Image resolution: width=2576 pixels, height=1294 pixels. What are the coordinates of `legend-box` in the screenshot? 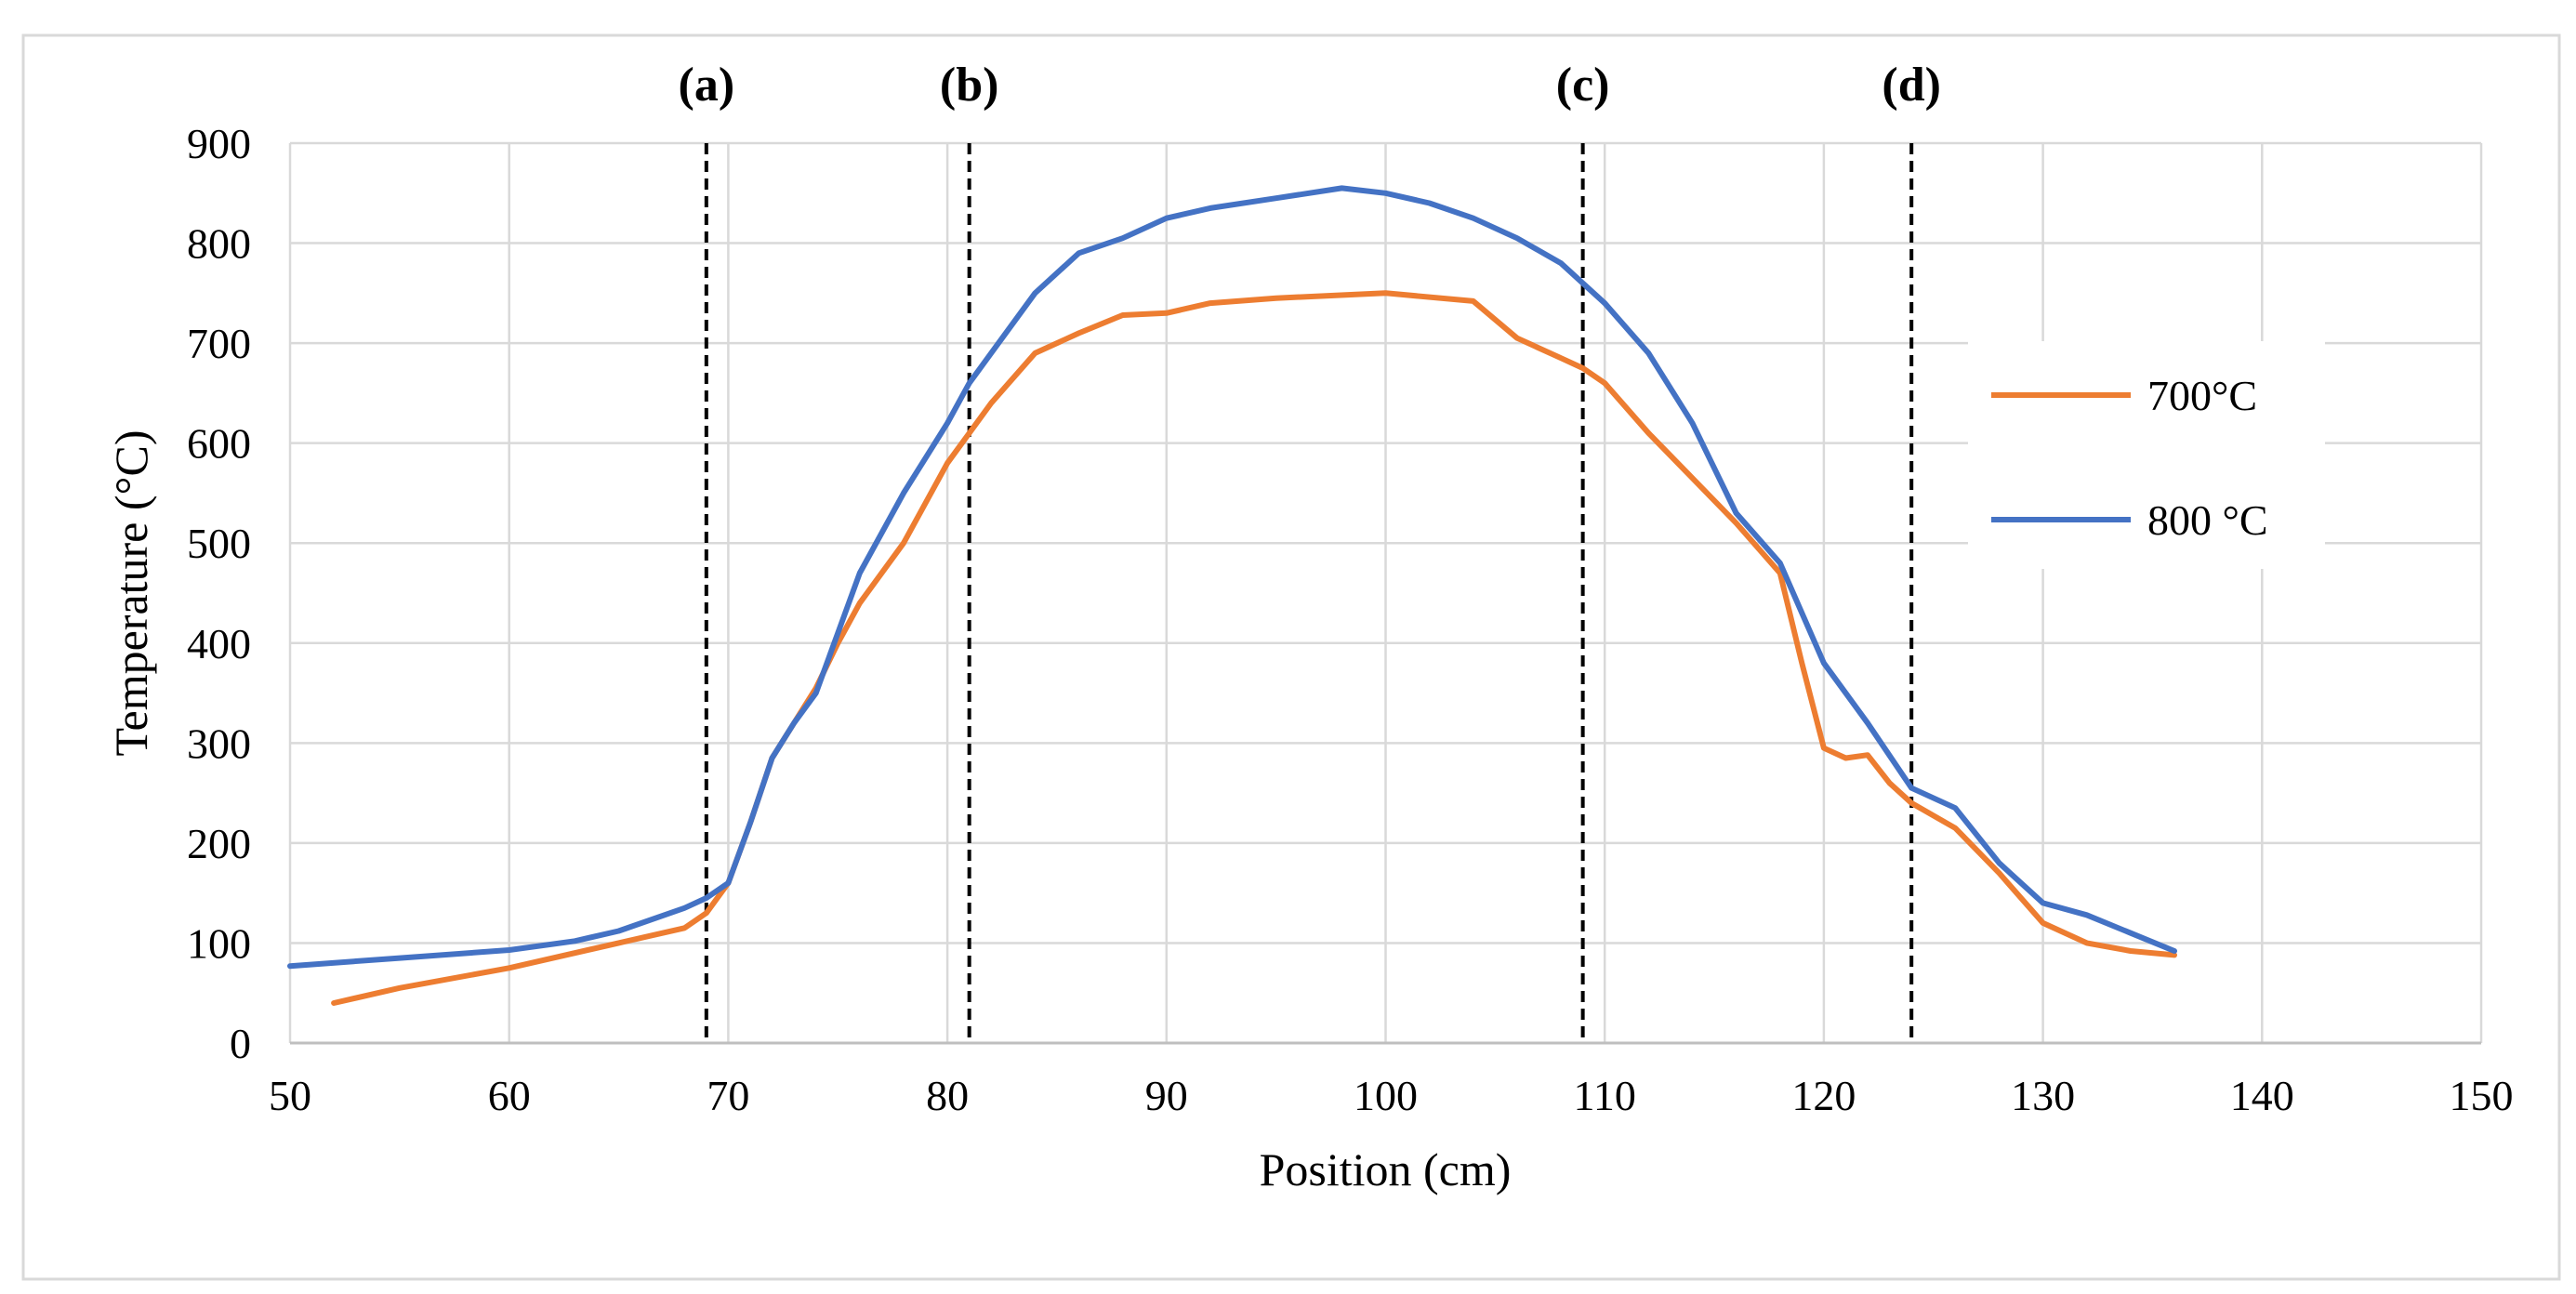 It's located at (2146, 455).